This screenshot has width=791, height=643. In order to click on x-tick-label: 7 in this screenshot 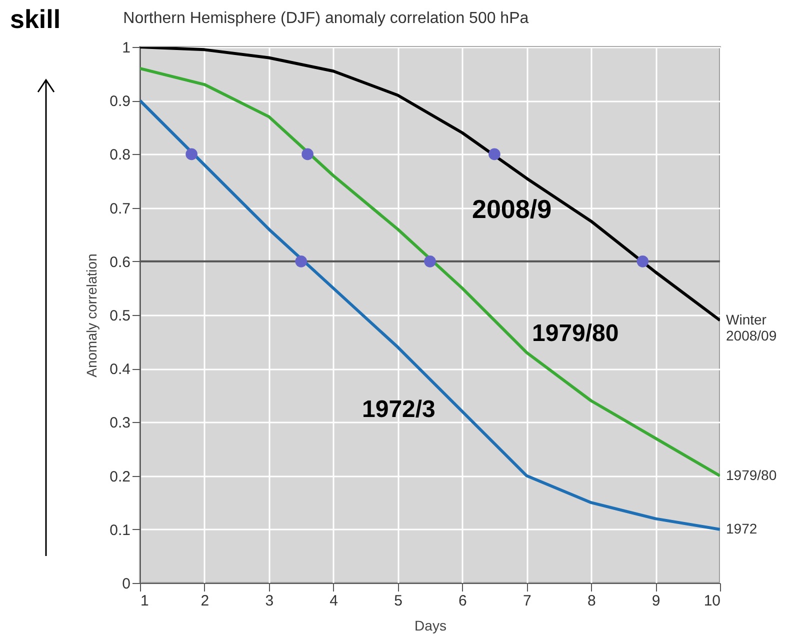, I will do `click(527, 601)`.